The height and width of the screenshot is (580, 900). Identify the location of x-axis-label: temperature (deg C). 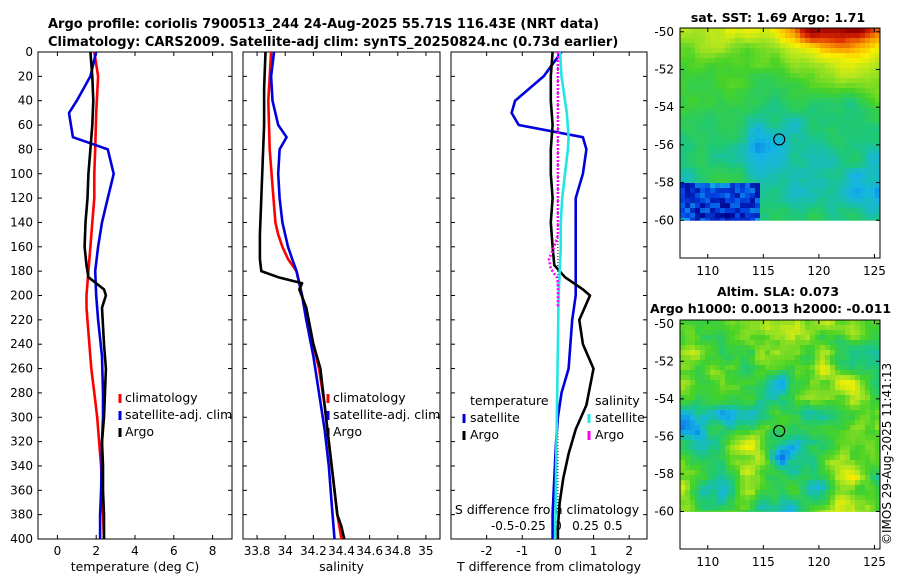
(135, 566).